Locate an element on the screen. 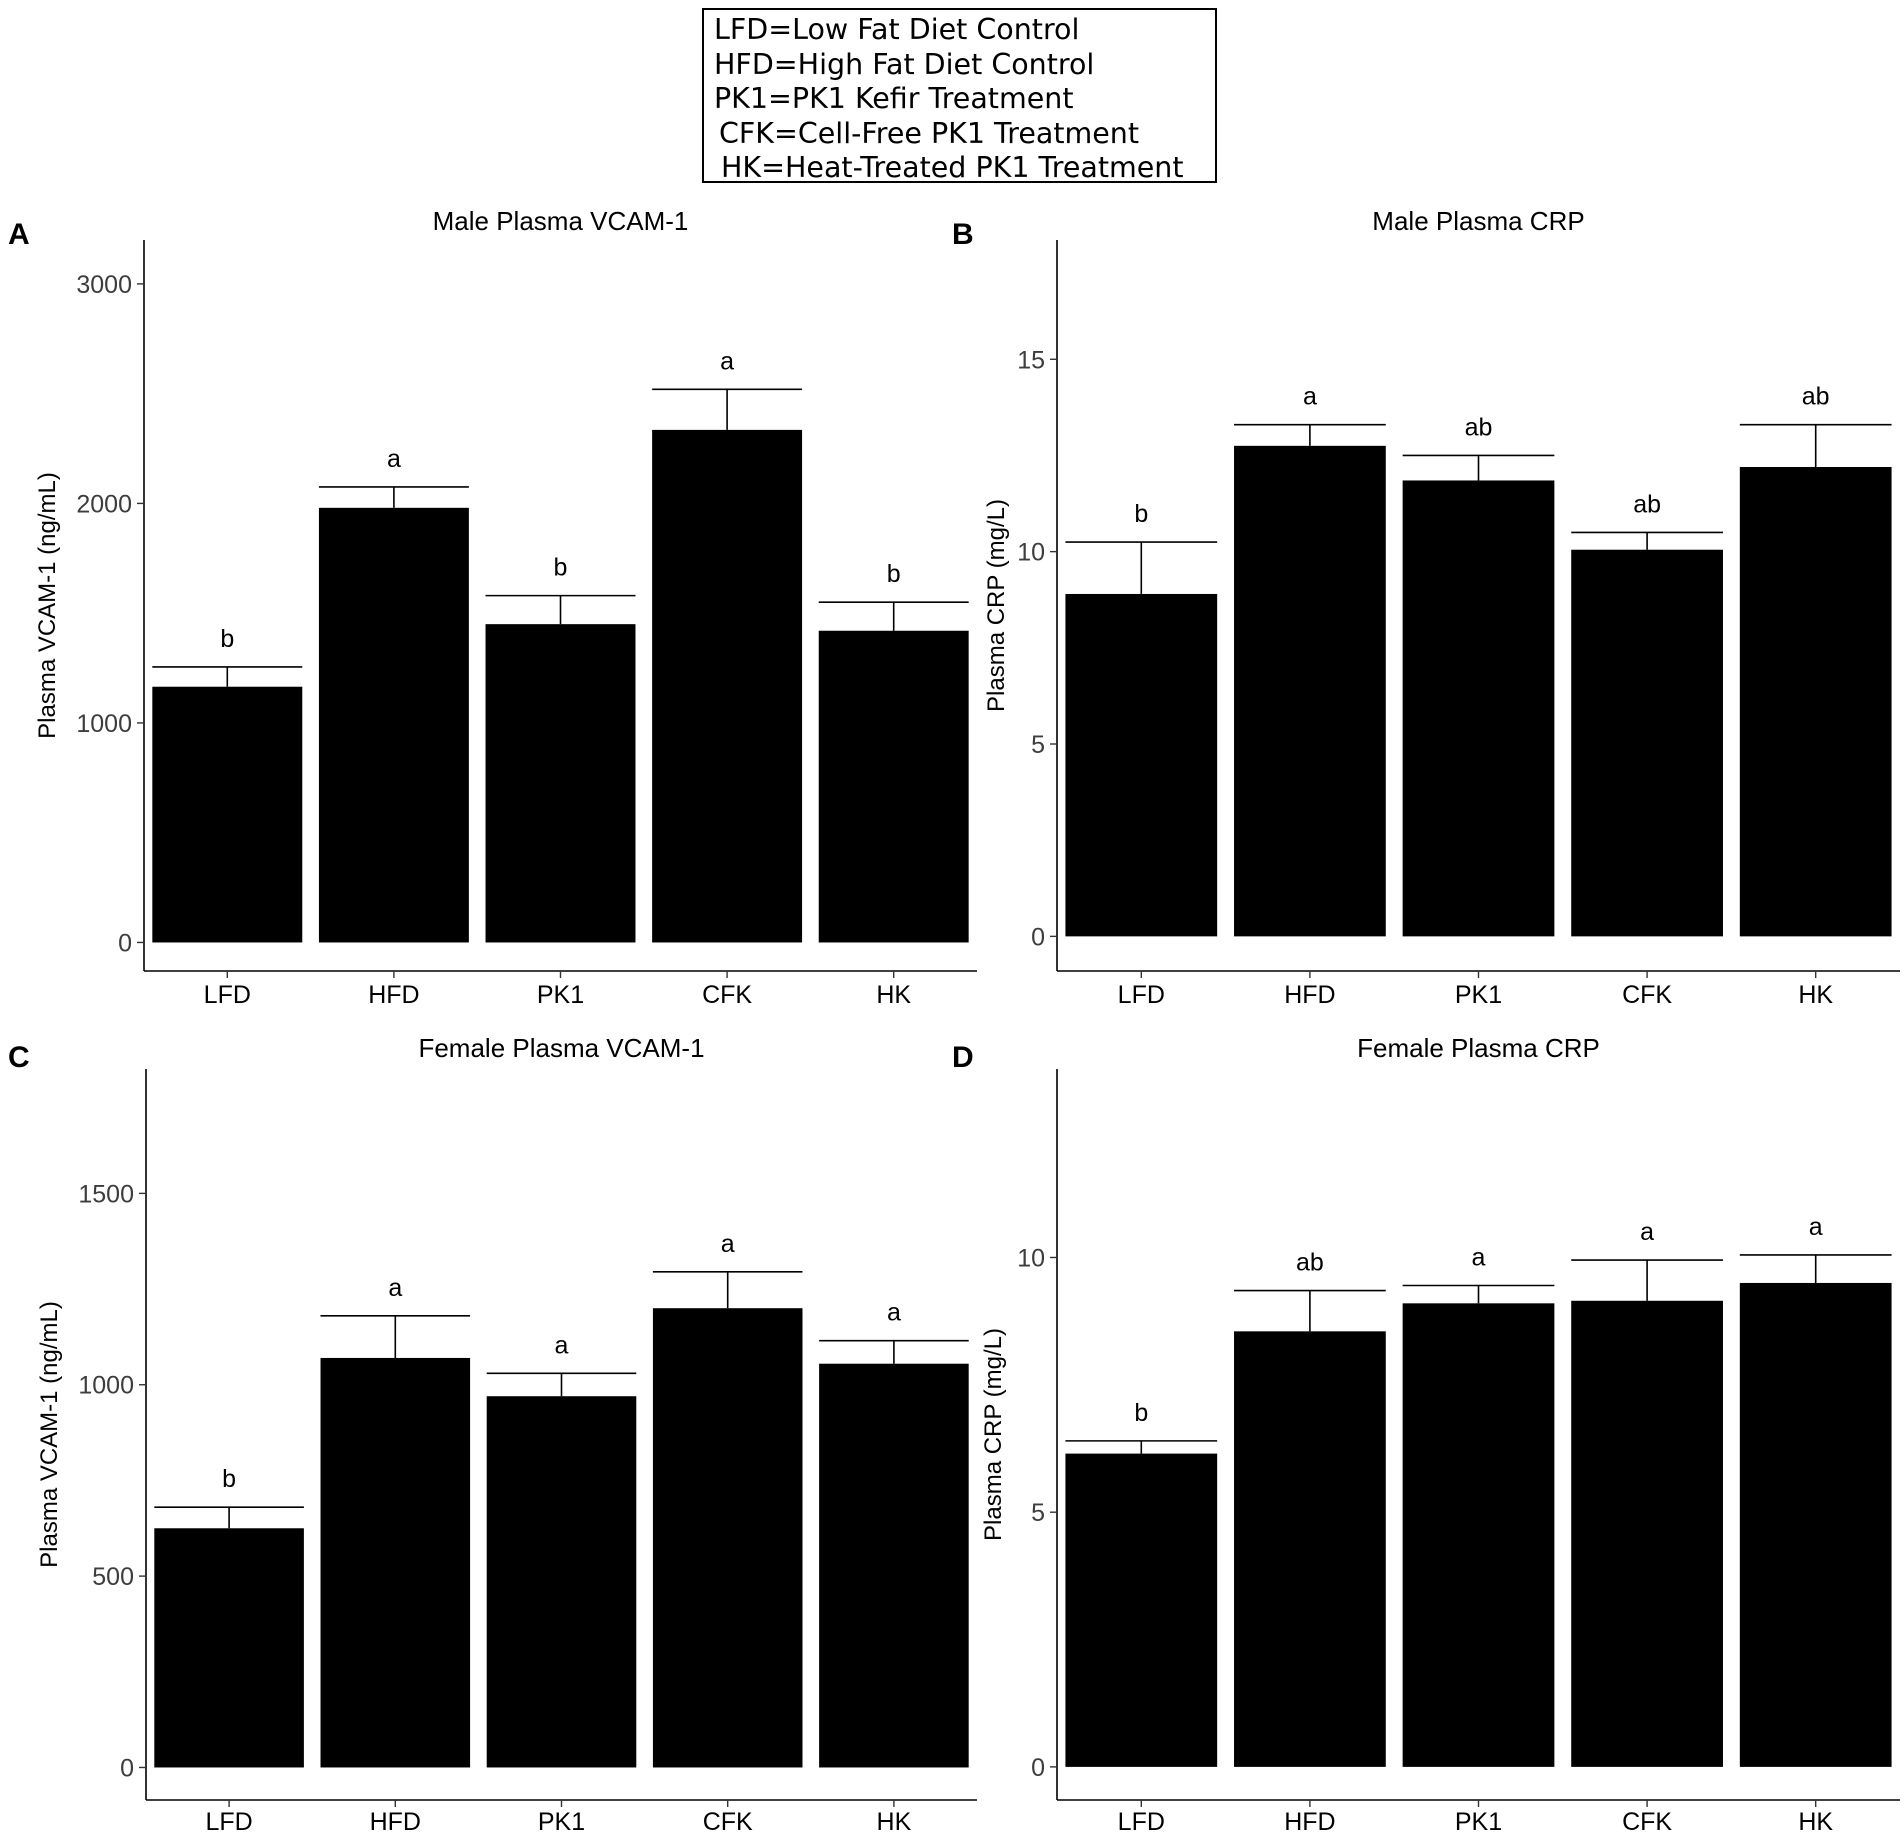 The width and height of the screenshot is (1904, 1833). significance-label-hk: ab is located at coordinates (1816, 397).